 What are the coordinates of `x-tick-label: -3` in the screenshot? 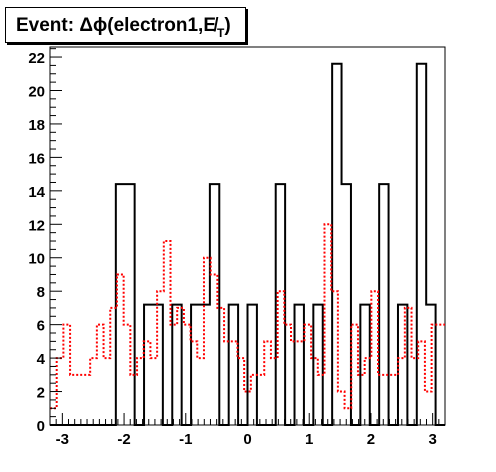 It's located at (62, 439).